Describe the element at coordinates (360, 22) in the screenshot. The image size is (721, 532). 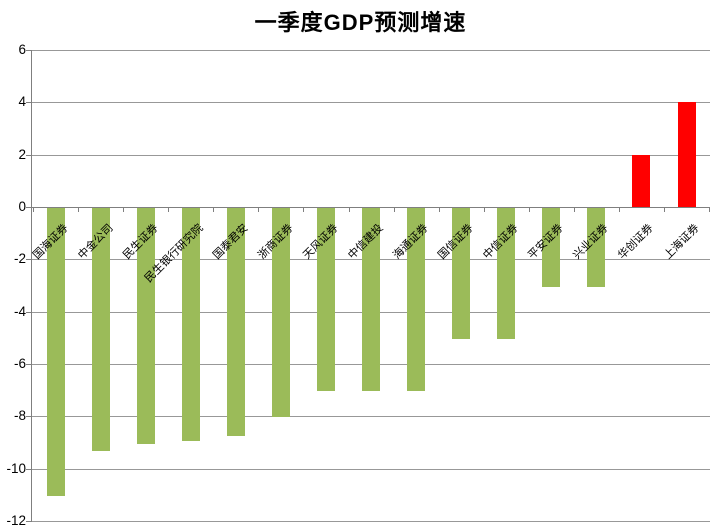
I see `chart-title: 一季度GDP预测增速` at that location.